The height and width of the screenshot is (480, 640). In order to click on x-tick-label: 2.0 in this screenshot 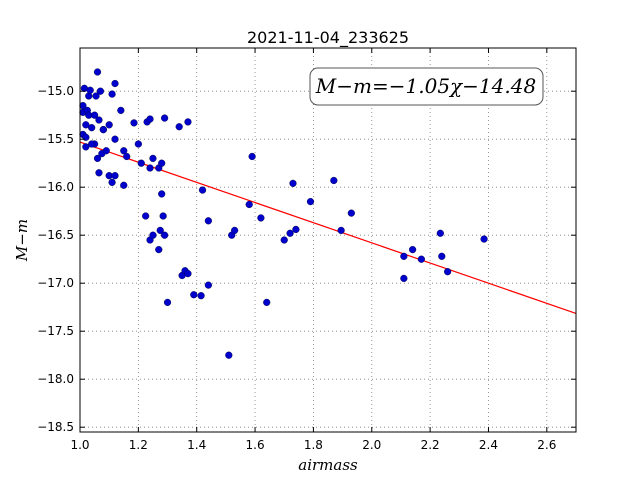, I will do `click(371, 445)`.